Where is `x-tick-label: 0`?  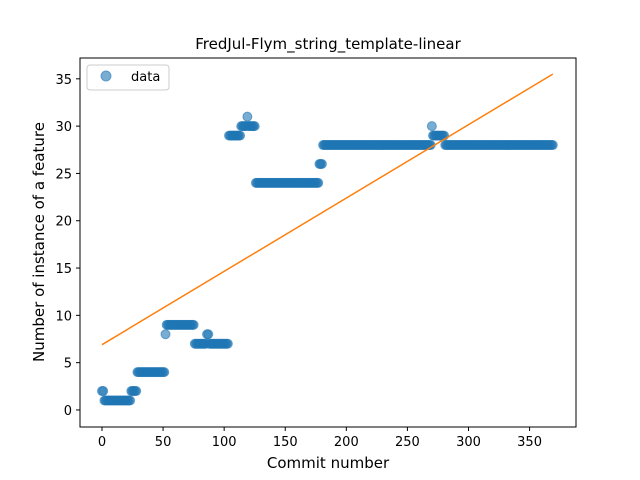
x-tick-label: 0 is located at coordinates (102, 442).